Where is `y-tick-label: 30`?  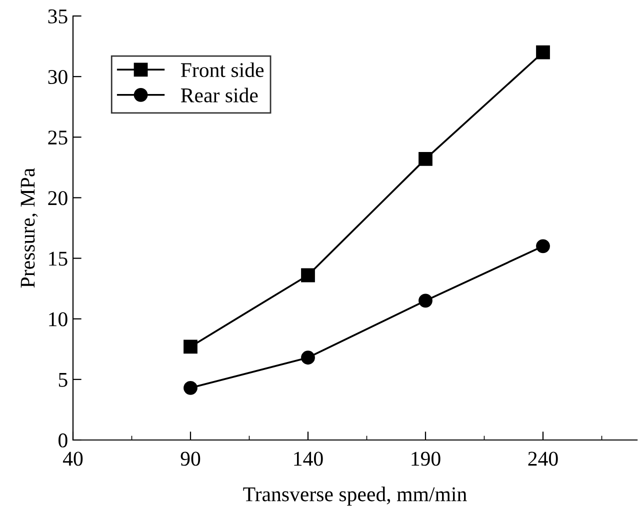 y-tick-label: 30 is located at coordinates (58, 77).